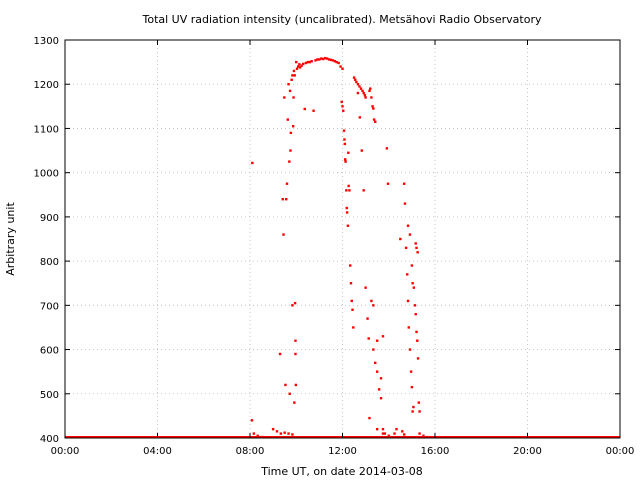  I want to click on y-tick-label: 1000, so click(46, 174).